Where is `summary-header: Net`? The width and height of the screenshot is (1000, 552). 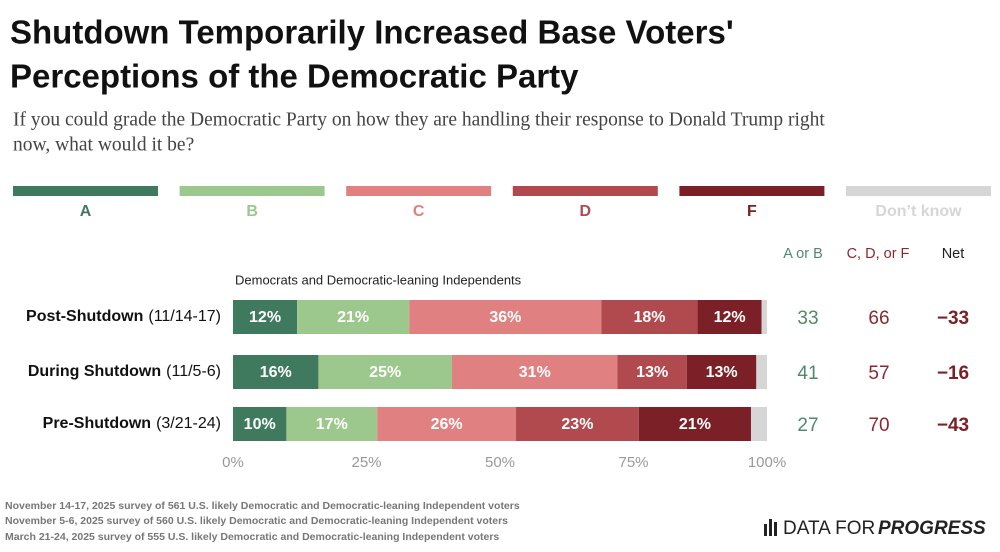 summary-header: Net is located at coordinates (953, 254).